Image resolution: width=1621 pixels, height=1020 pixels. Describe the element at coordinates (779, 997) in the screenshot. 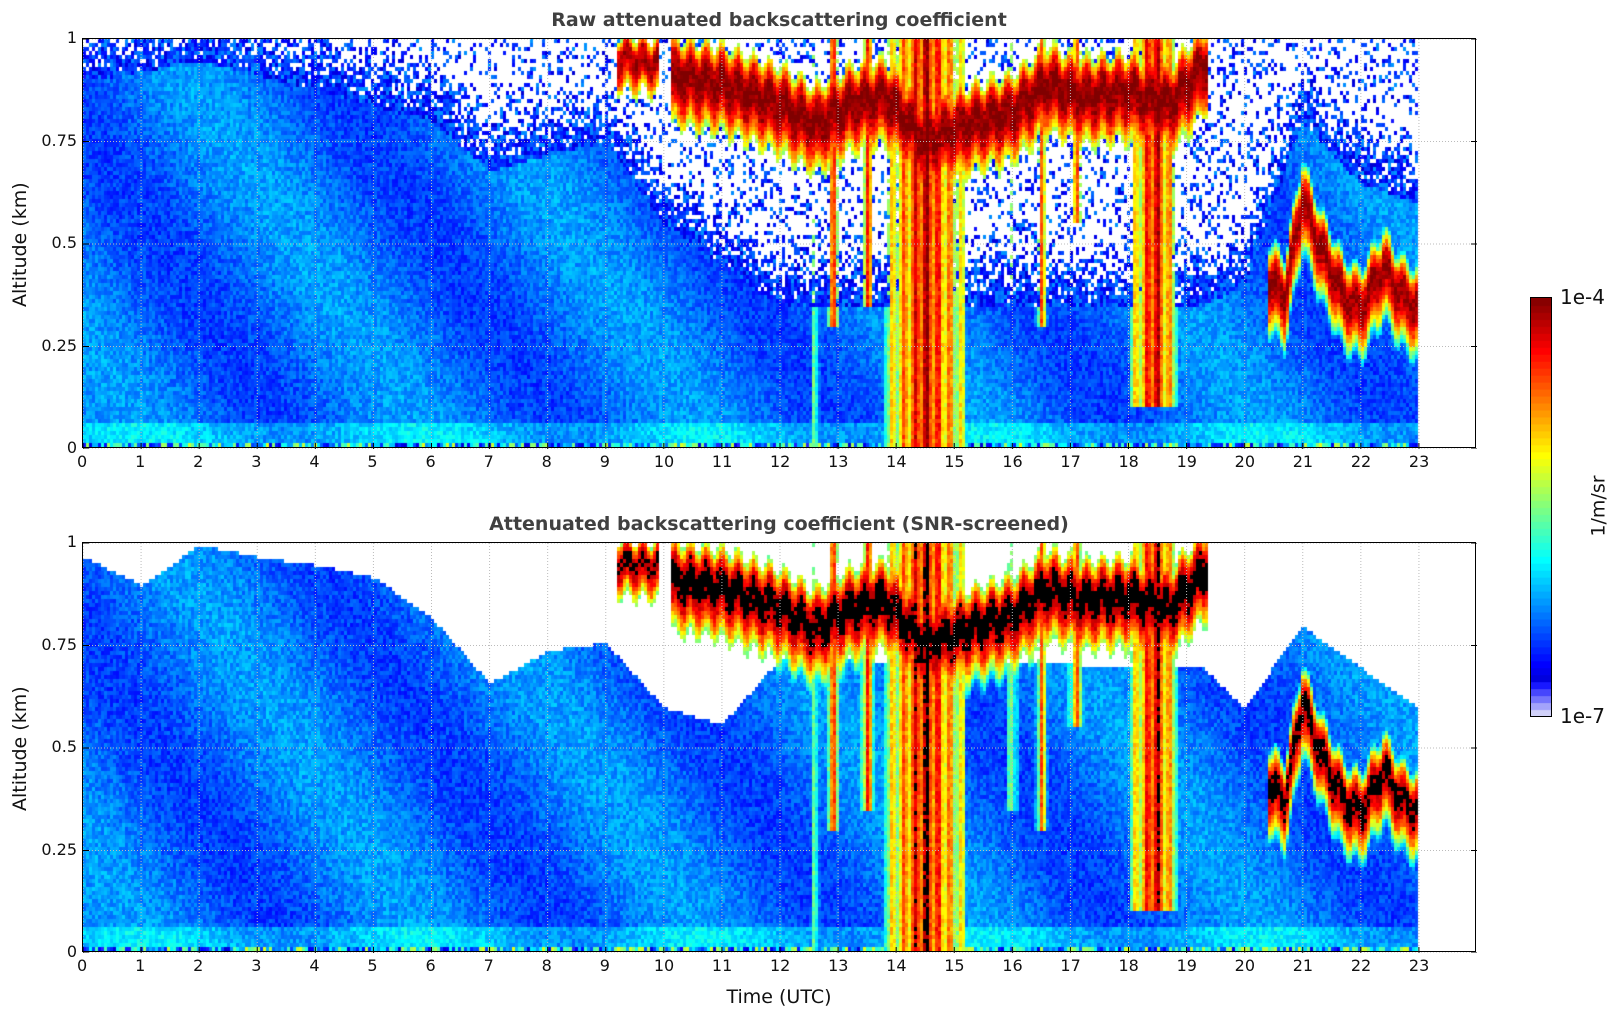

I see `x-axis-label: Time (UTC)` at that location.